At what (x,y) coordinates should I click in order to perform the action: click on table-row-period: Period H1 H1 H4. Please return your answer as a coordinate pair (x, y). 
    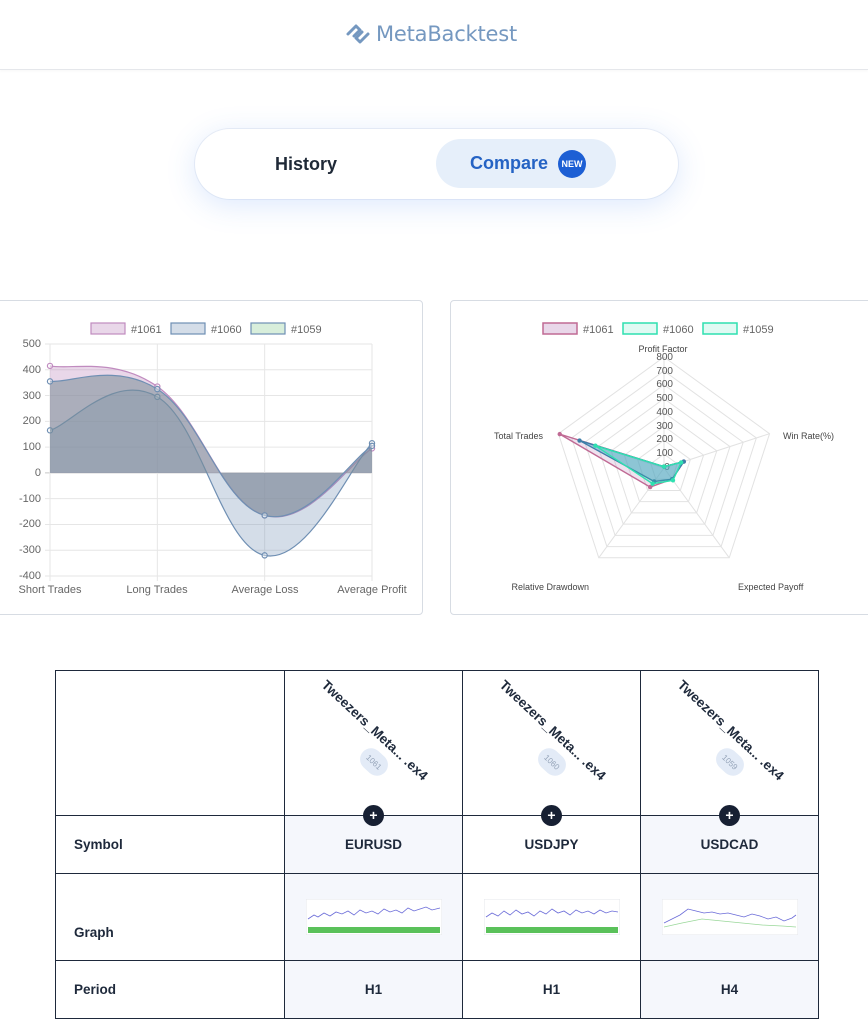
    Looking at the image, I should click on (437, 989).